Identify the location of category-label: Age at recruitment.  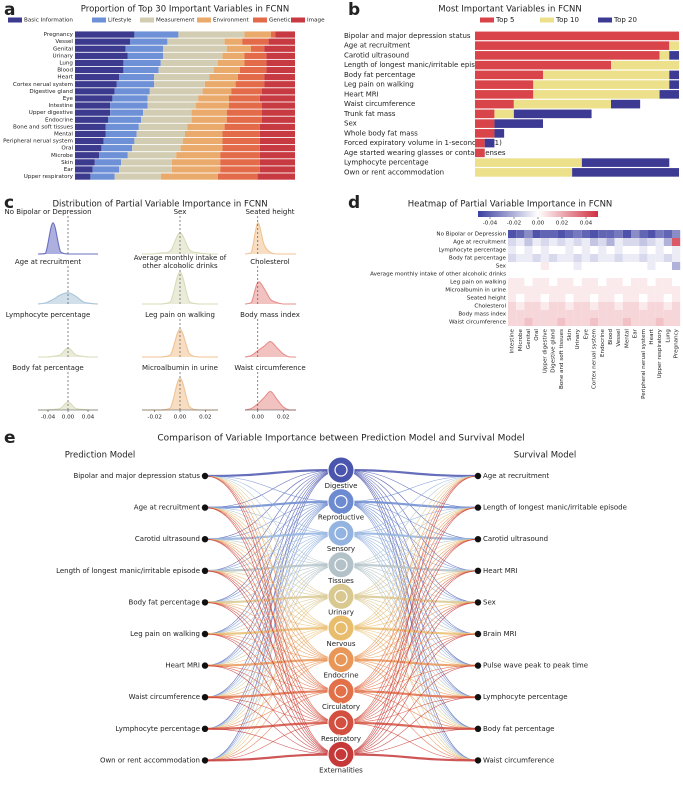
(377, 46).